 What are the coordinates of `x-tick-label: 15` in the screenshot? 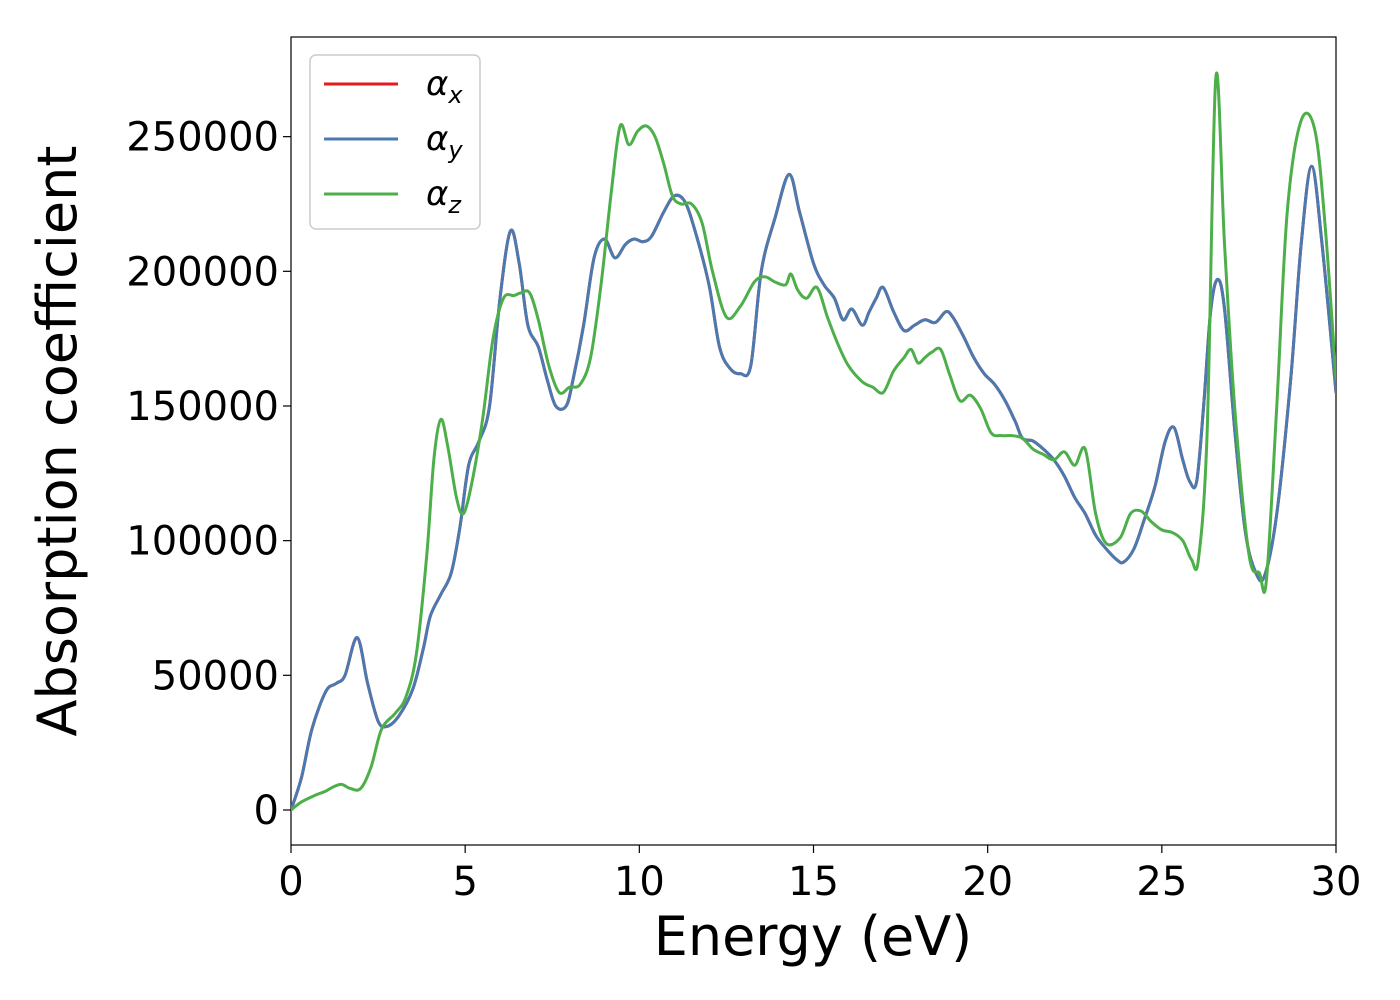 It's located at (813, 882).